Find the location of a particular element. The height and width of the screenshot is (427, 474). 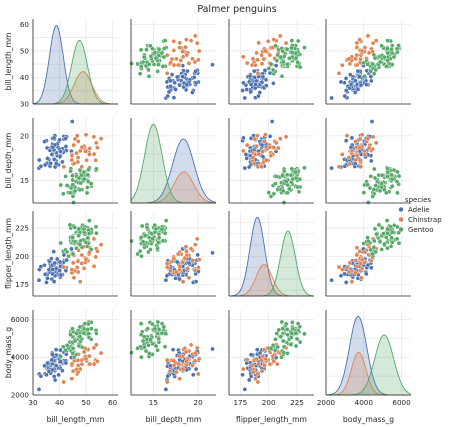

kde-fill-chinstrap is located at coordinates (271, 280).